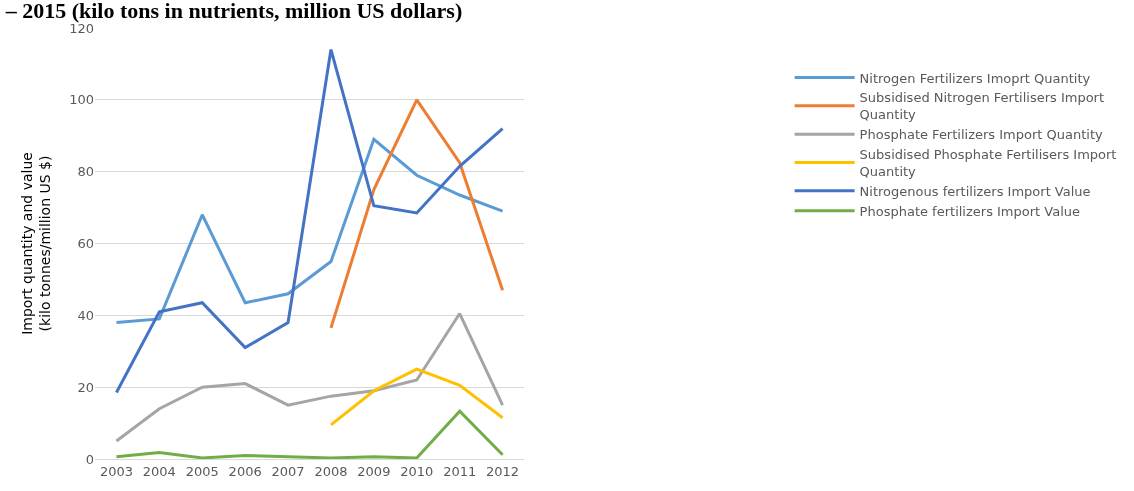 The height and width of the screenshot is (491, 1134). What do you see at coordinates (89, 459) in the screenshot?
I see `y-tick-label: 0` at bounding box center [89, 459].